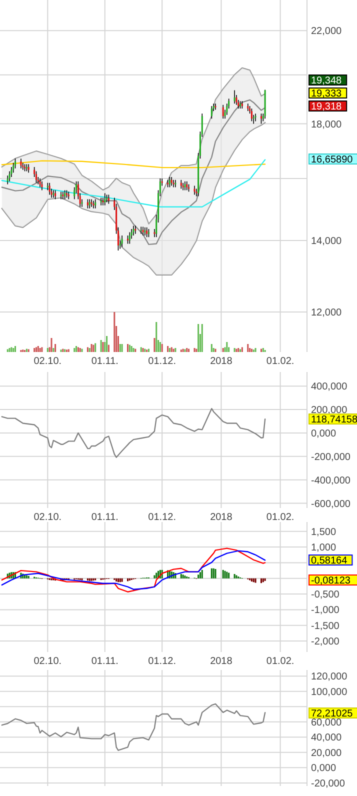  I want to click on text: 19,318, so click(326, 107).